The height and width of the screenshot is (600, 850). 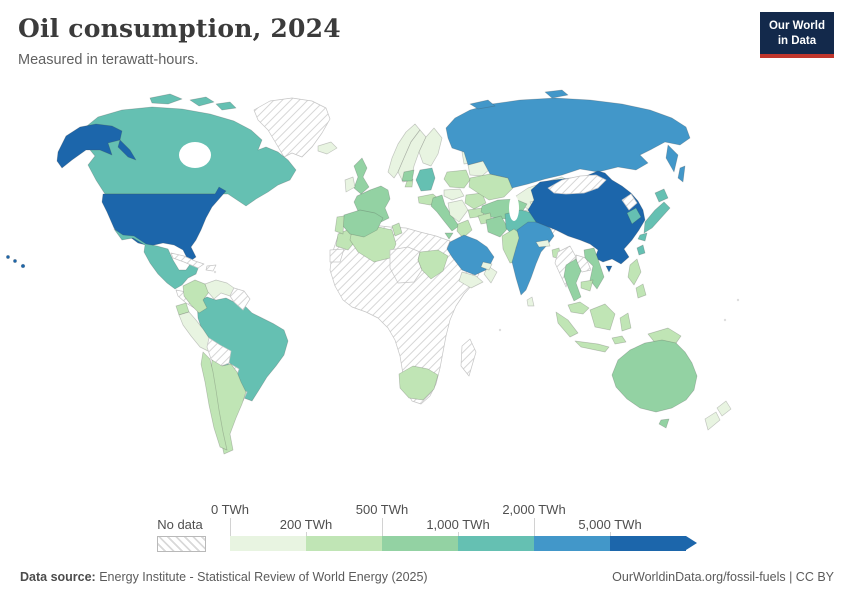 What do you see at coordinates (577, 184) in the screenshot?
I see `country-mongolia` at bounding box center [577, 184].